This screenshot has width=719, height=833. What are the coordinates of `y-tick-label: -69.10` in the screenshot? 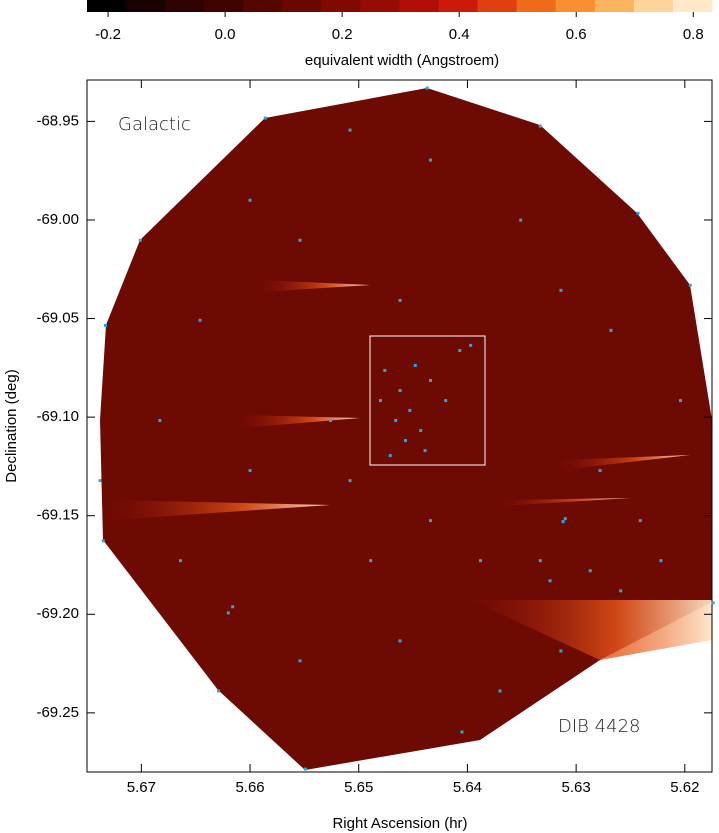 It's located at (57, 416).